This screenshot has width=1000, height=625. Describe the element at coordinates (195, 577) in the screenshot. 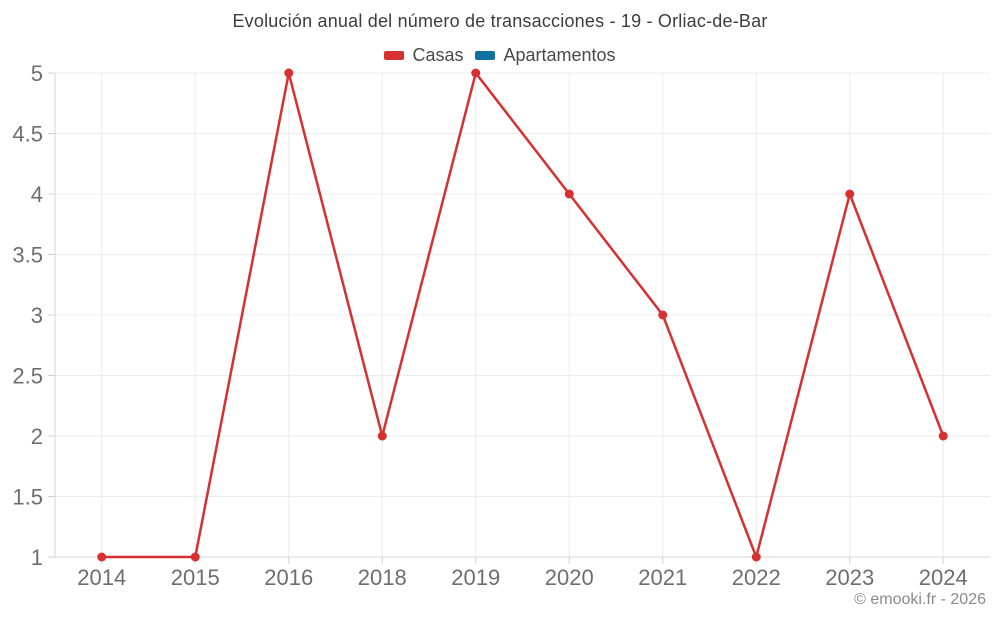

I see `x-tick-label: 2015` at that location.